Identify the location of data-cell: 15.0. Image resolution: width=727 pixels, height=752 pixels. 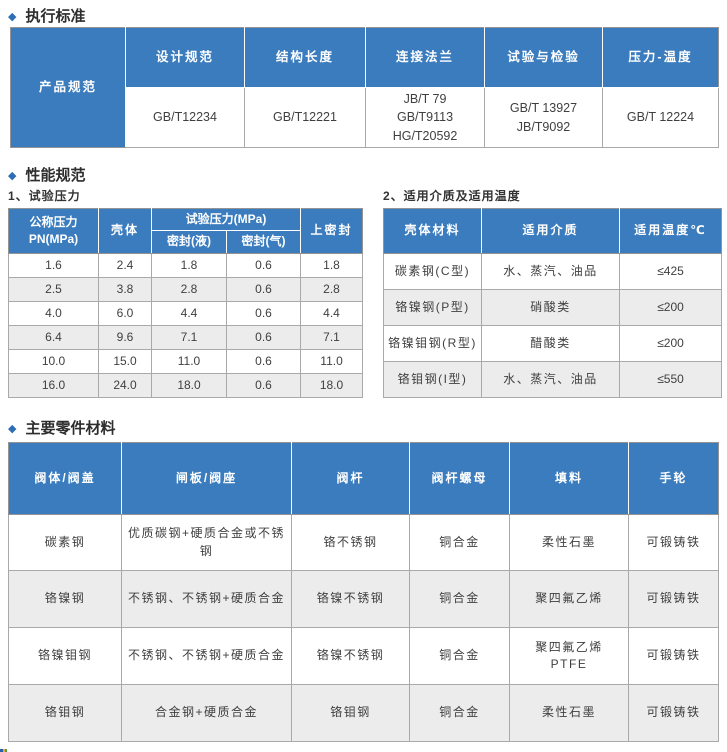
(125, 361).